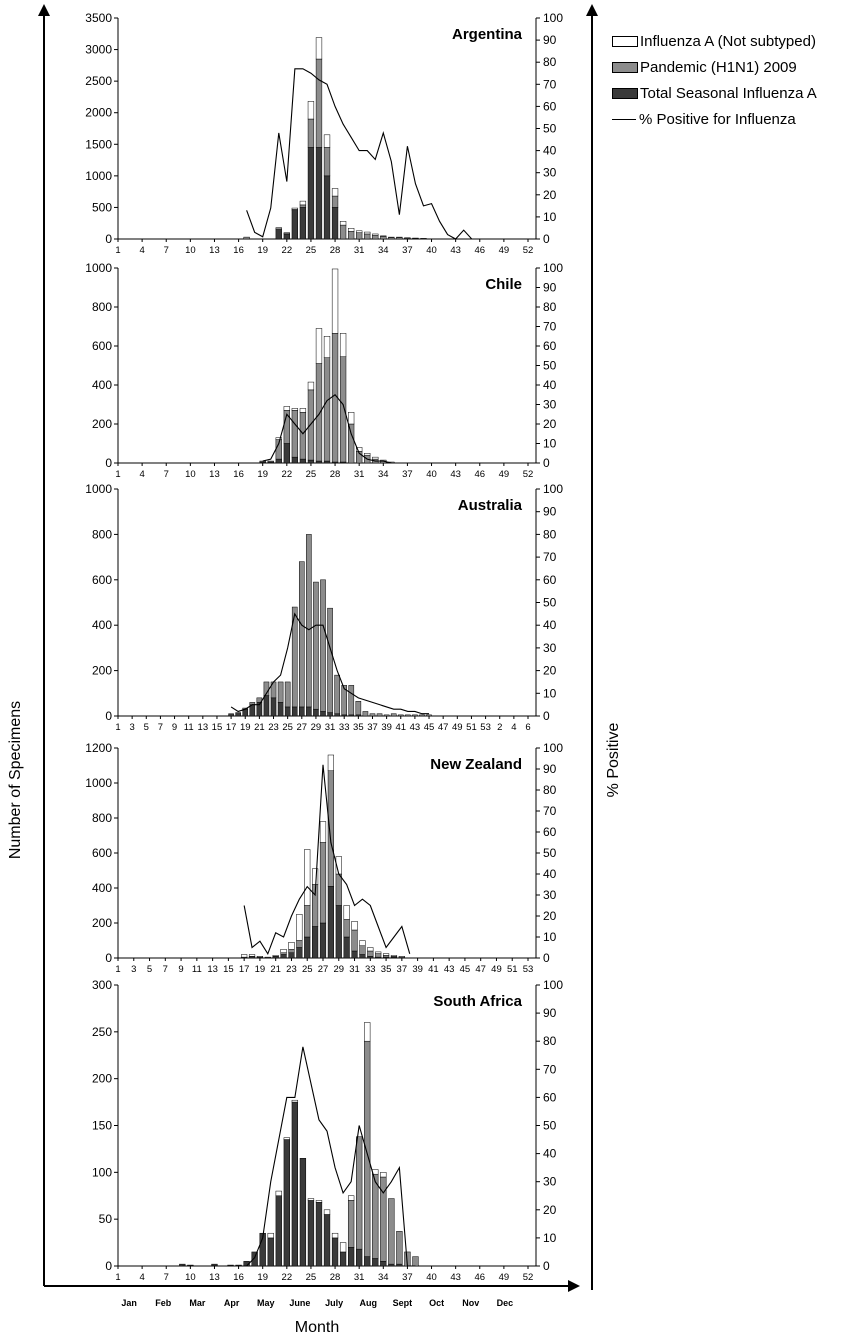  I want to click on y2-tick-label: 50, so click(550, 366).